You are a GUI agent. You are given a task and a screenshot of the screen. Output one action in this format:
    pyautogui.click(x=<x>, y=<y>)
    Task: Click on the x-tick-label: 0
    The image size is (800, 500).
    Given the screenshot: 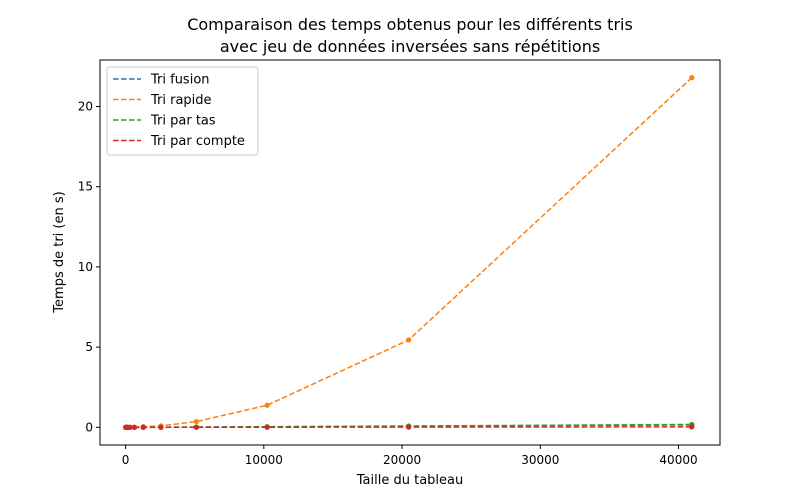 What is the action you would take?
    pyautogui.click(x=126, y=460)
    